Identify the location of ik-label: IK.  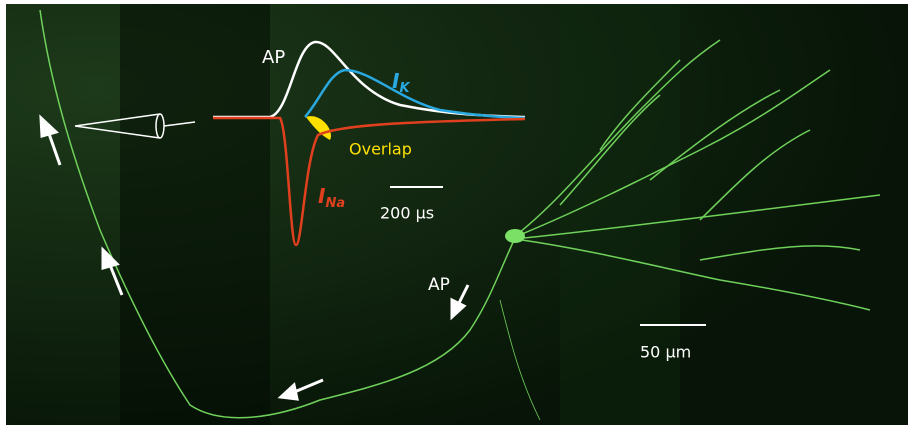
(401, 82).